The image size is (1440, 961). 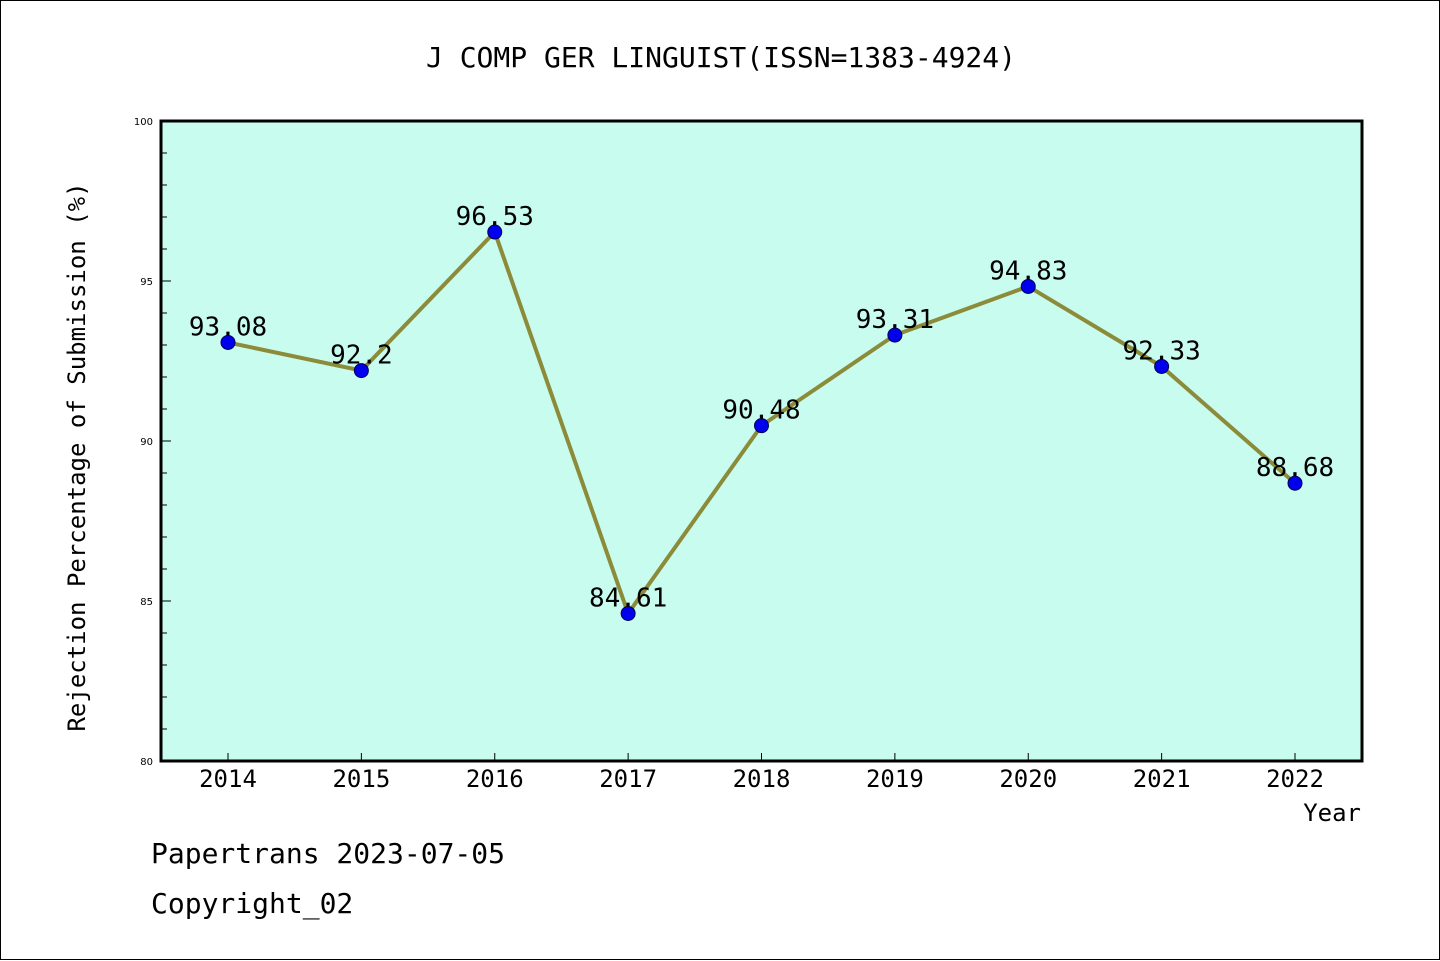 I want to click on footer-source-date: Papertrans 2023-07-05, so click(x=328, y=853).